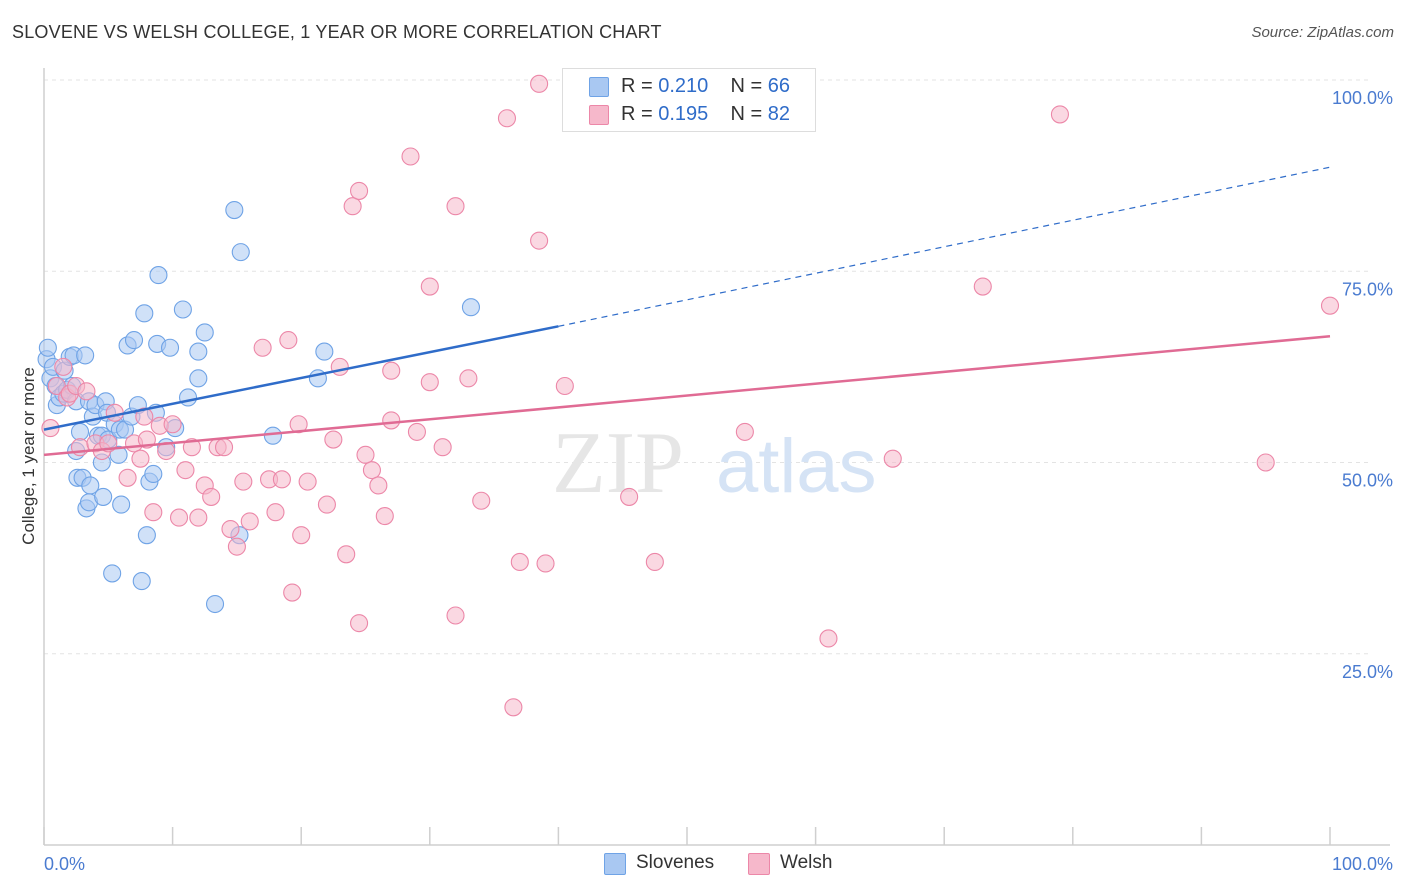 This screenshot has height=892, width=1406. What do you see at coordinates (683, 86) in the screenshot?
I see `r-value: 0.210` at bounding box center [683, 86].